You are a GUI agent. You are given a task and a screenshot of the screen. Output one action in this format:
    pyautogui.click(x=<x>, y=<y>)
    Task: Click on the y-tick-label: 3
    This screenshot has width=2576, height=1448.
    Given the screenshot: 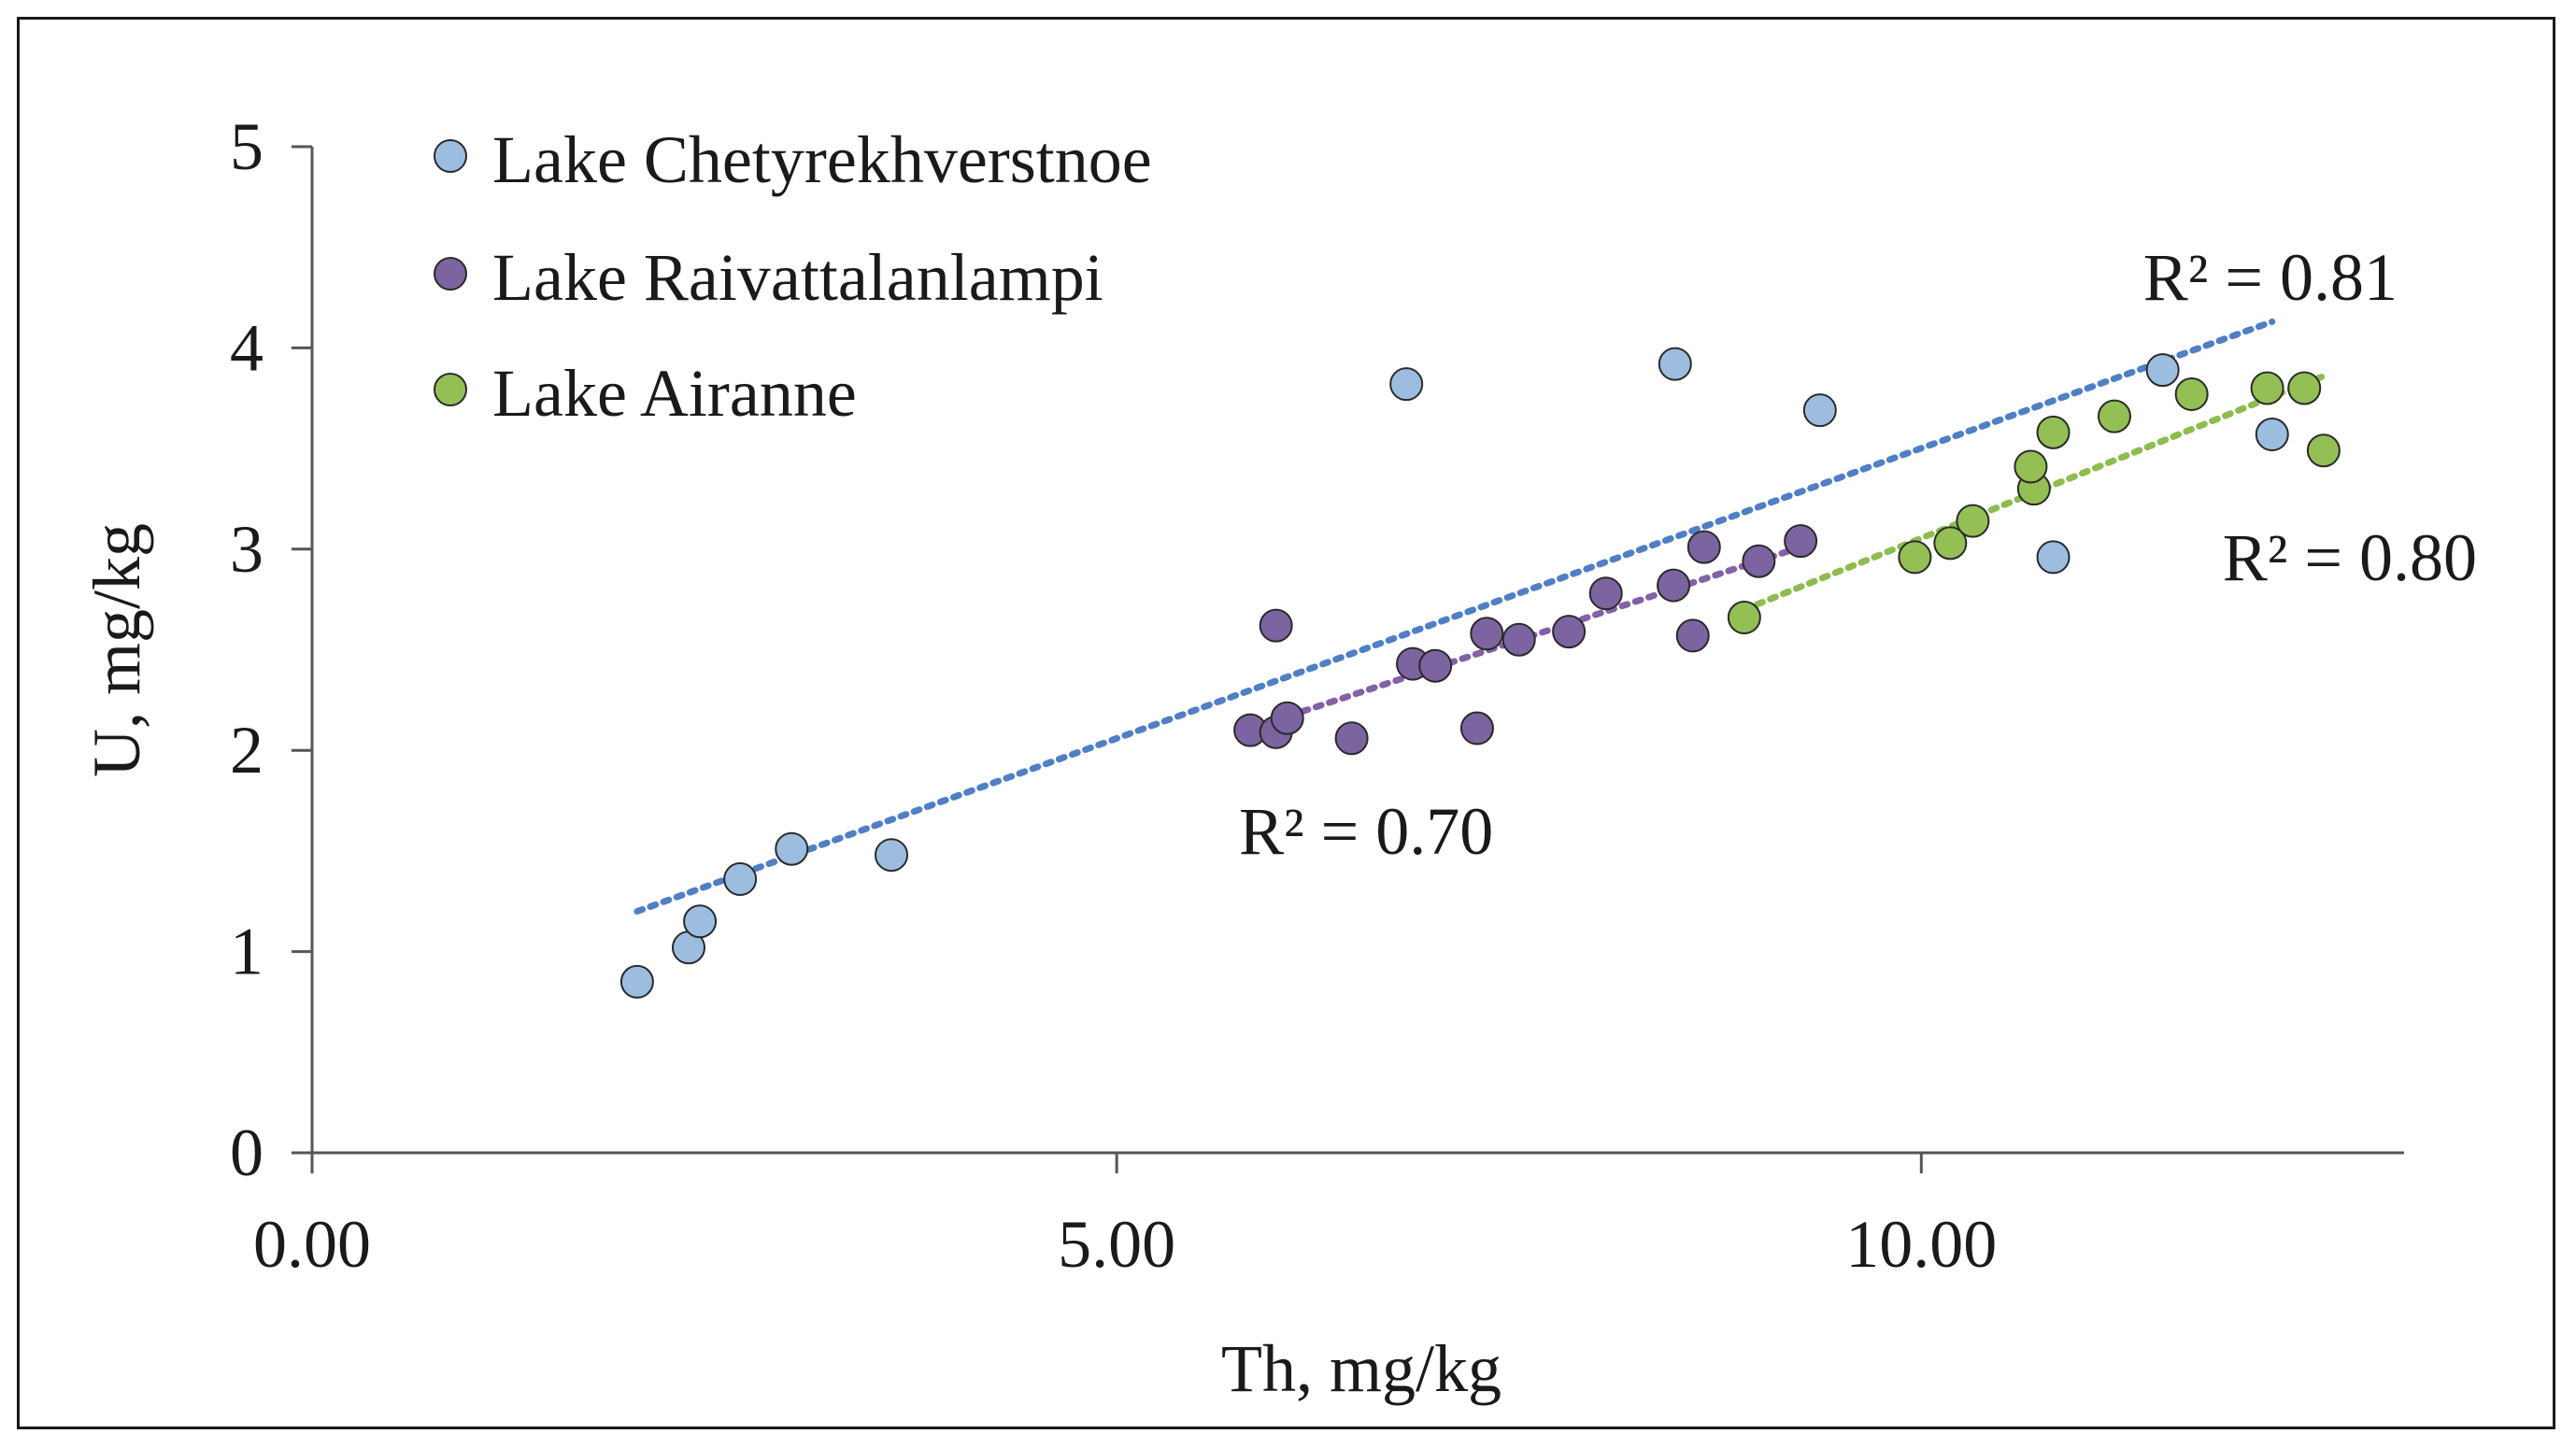 What is the action you would take?
    pyautogui.click(x=247, y=549)
    